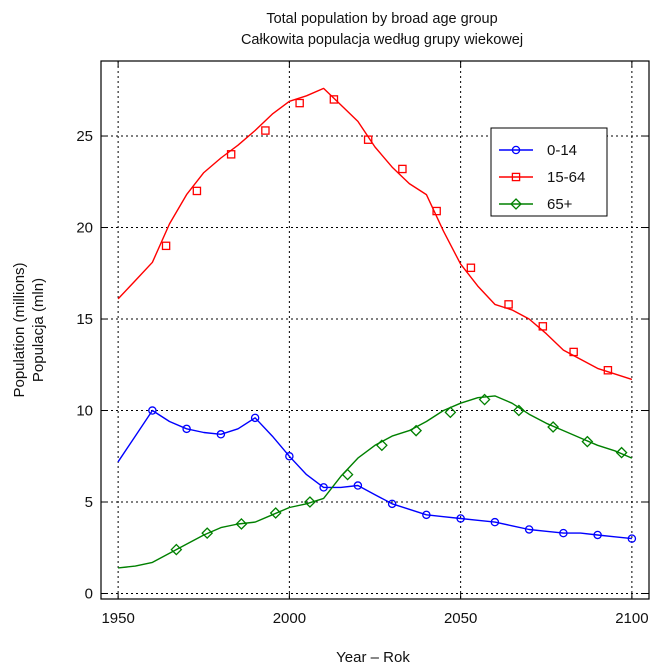 This screenshot has width=650, height=668. I want to click on x-axis-label: Year – Rok, so click(373, 657).